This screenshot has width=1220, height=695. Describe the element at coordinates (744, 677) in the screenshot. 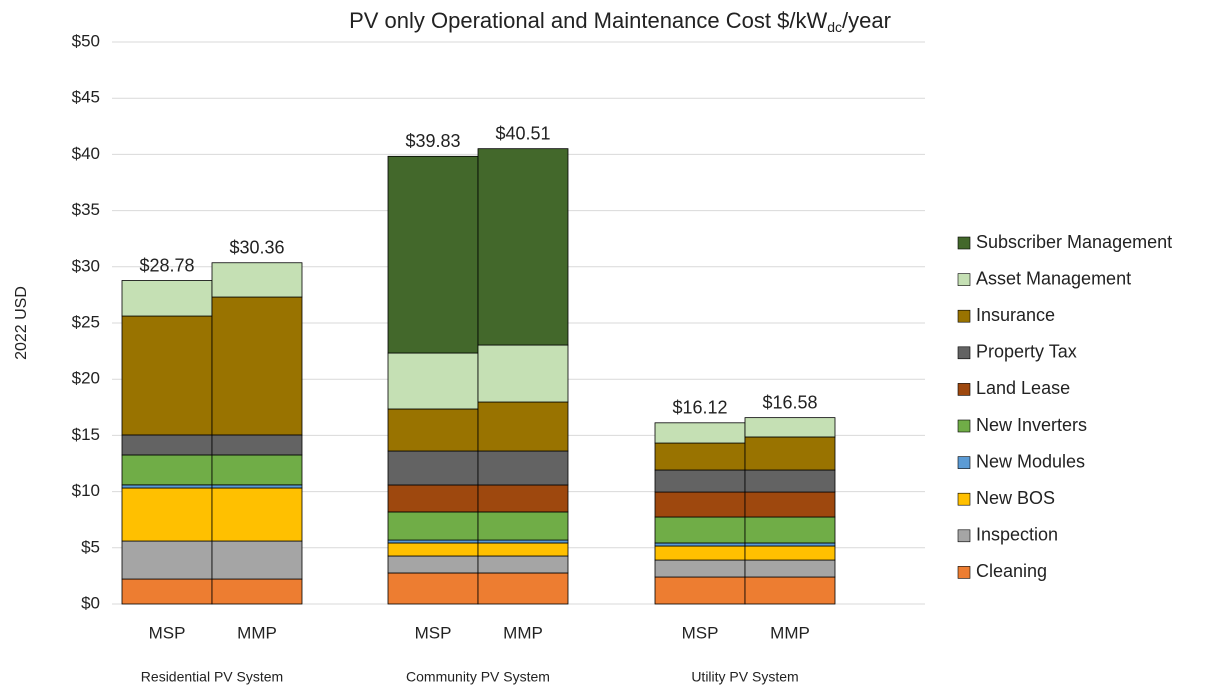

I see `group-label: Utility PV System` at that location.